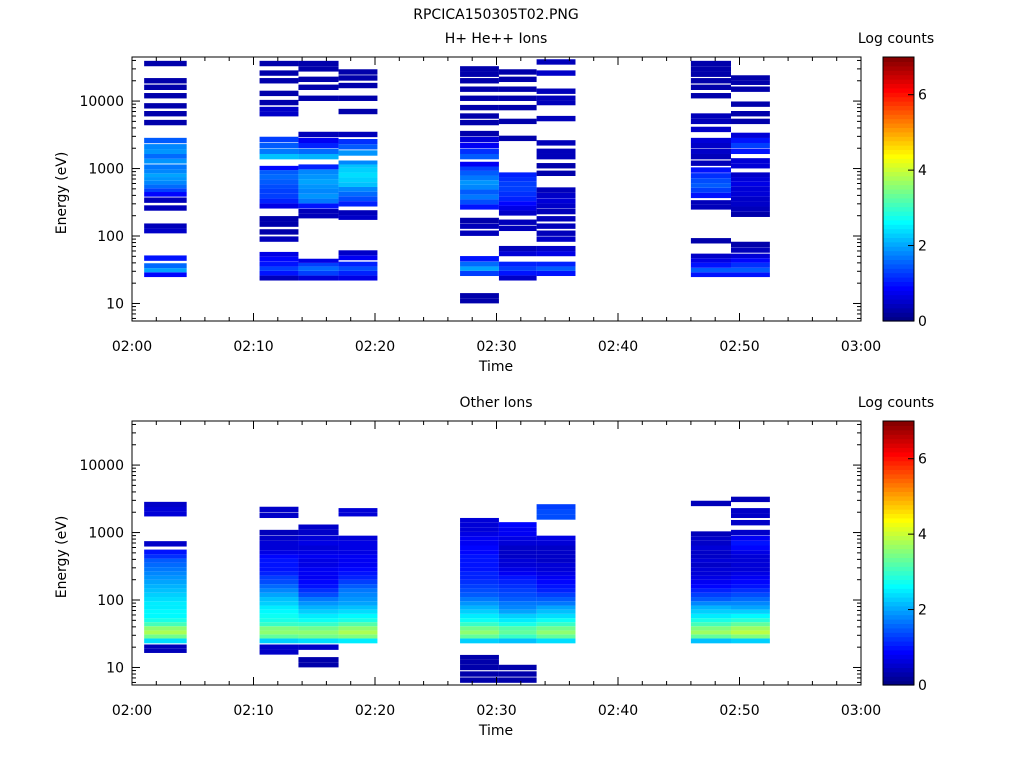 This screenshot has width=1024, height=768. What do you see at coordinates (861, 347) in the screenshot?
I see `x-tick-label: 03:00` at bounding box center [861, 347].